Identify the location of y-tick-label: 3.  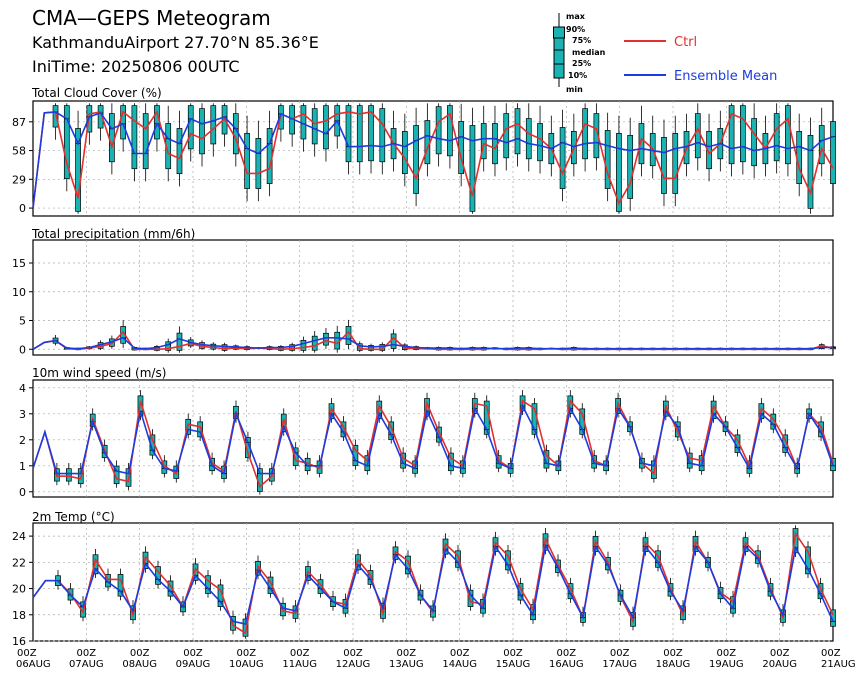
(22, 414).